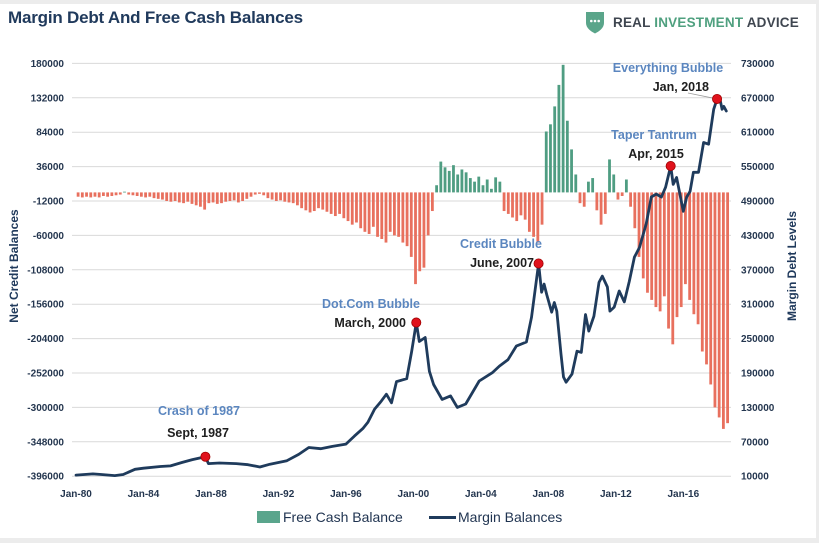 The height and width of the screenshot is (543, 819). I want to click on x-tick-label: Jan-04, so click(481, 494).